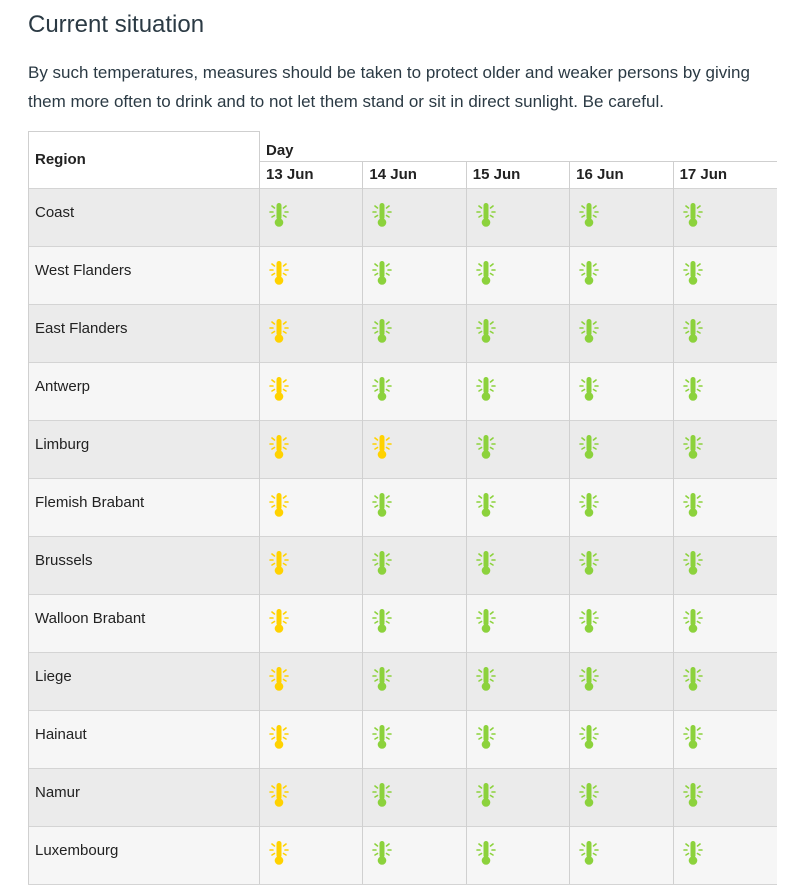 The width and height of the screenshot is (797, 887). I want to click on day-column-header: Day, so click(518, 146).